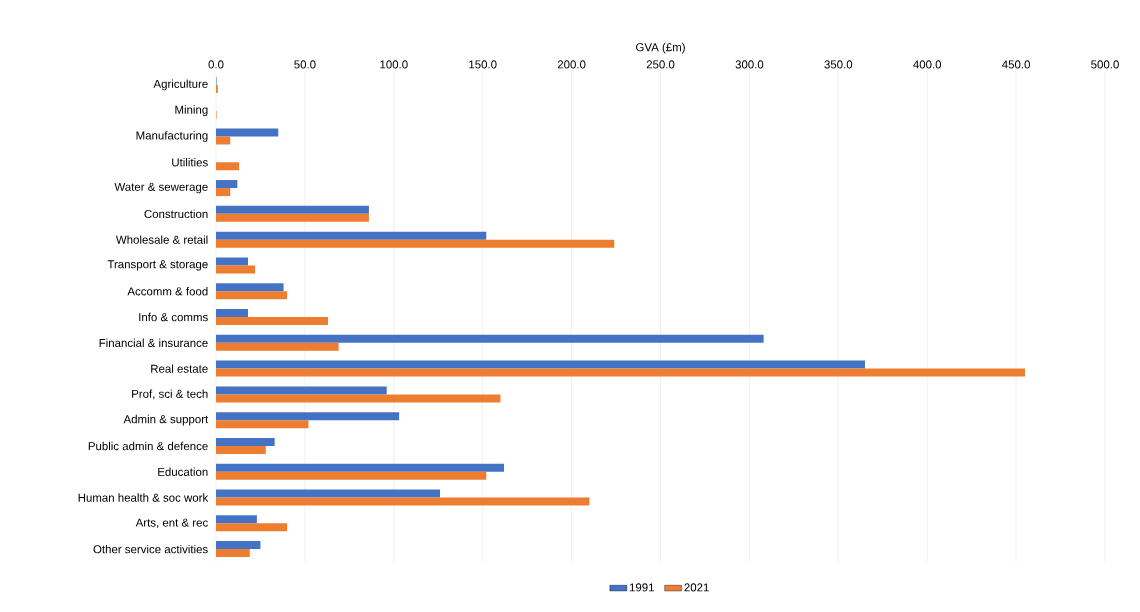 This screenshot has width=1140, height=612. What do you see at coordinates (191, 111) in the screenshot?
I see `y-tick-label: Mining` at bounding box center [191, 111].